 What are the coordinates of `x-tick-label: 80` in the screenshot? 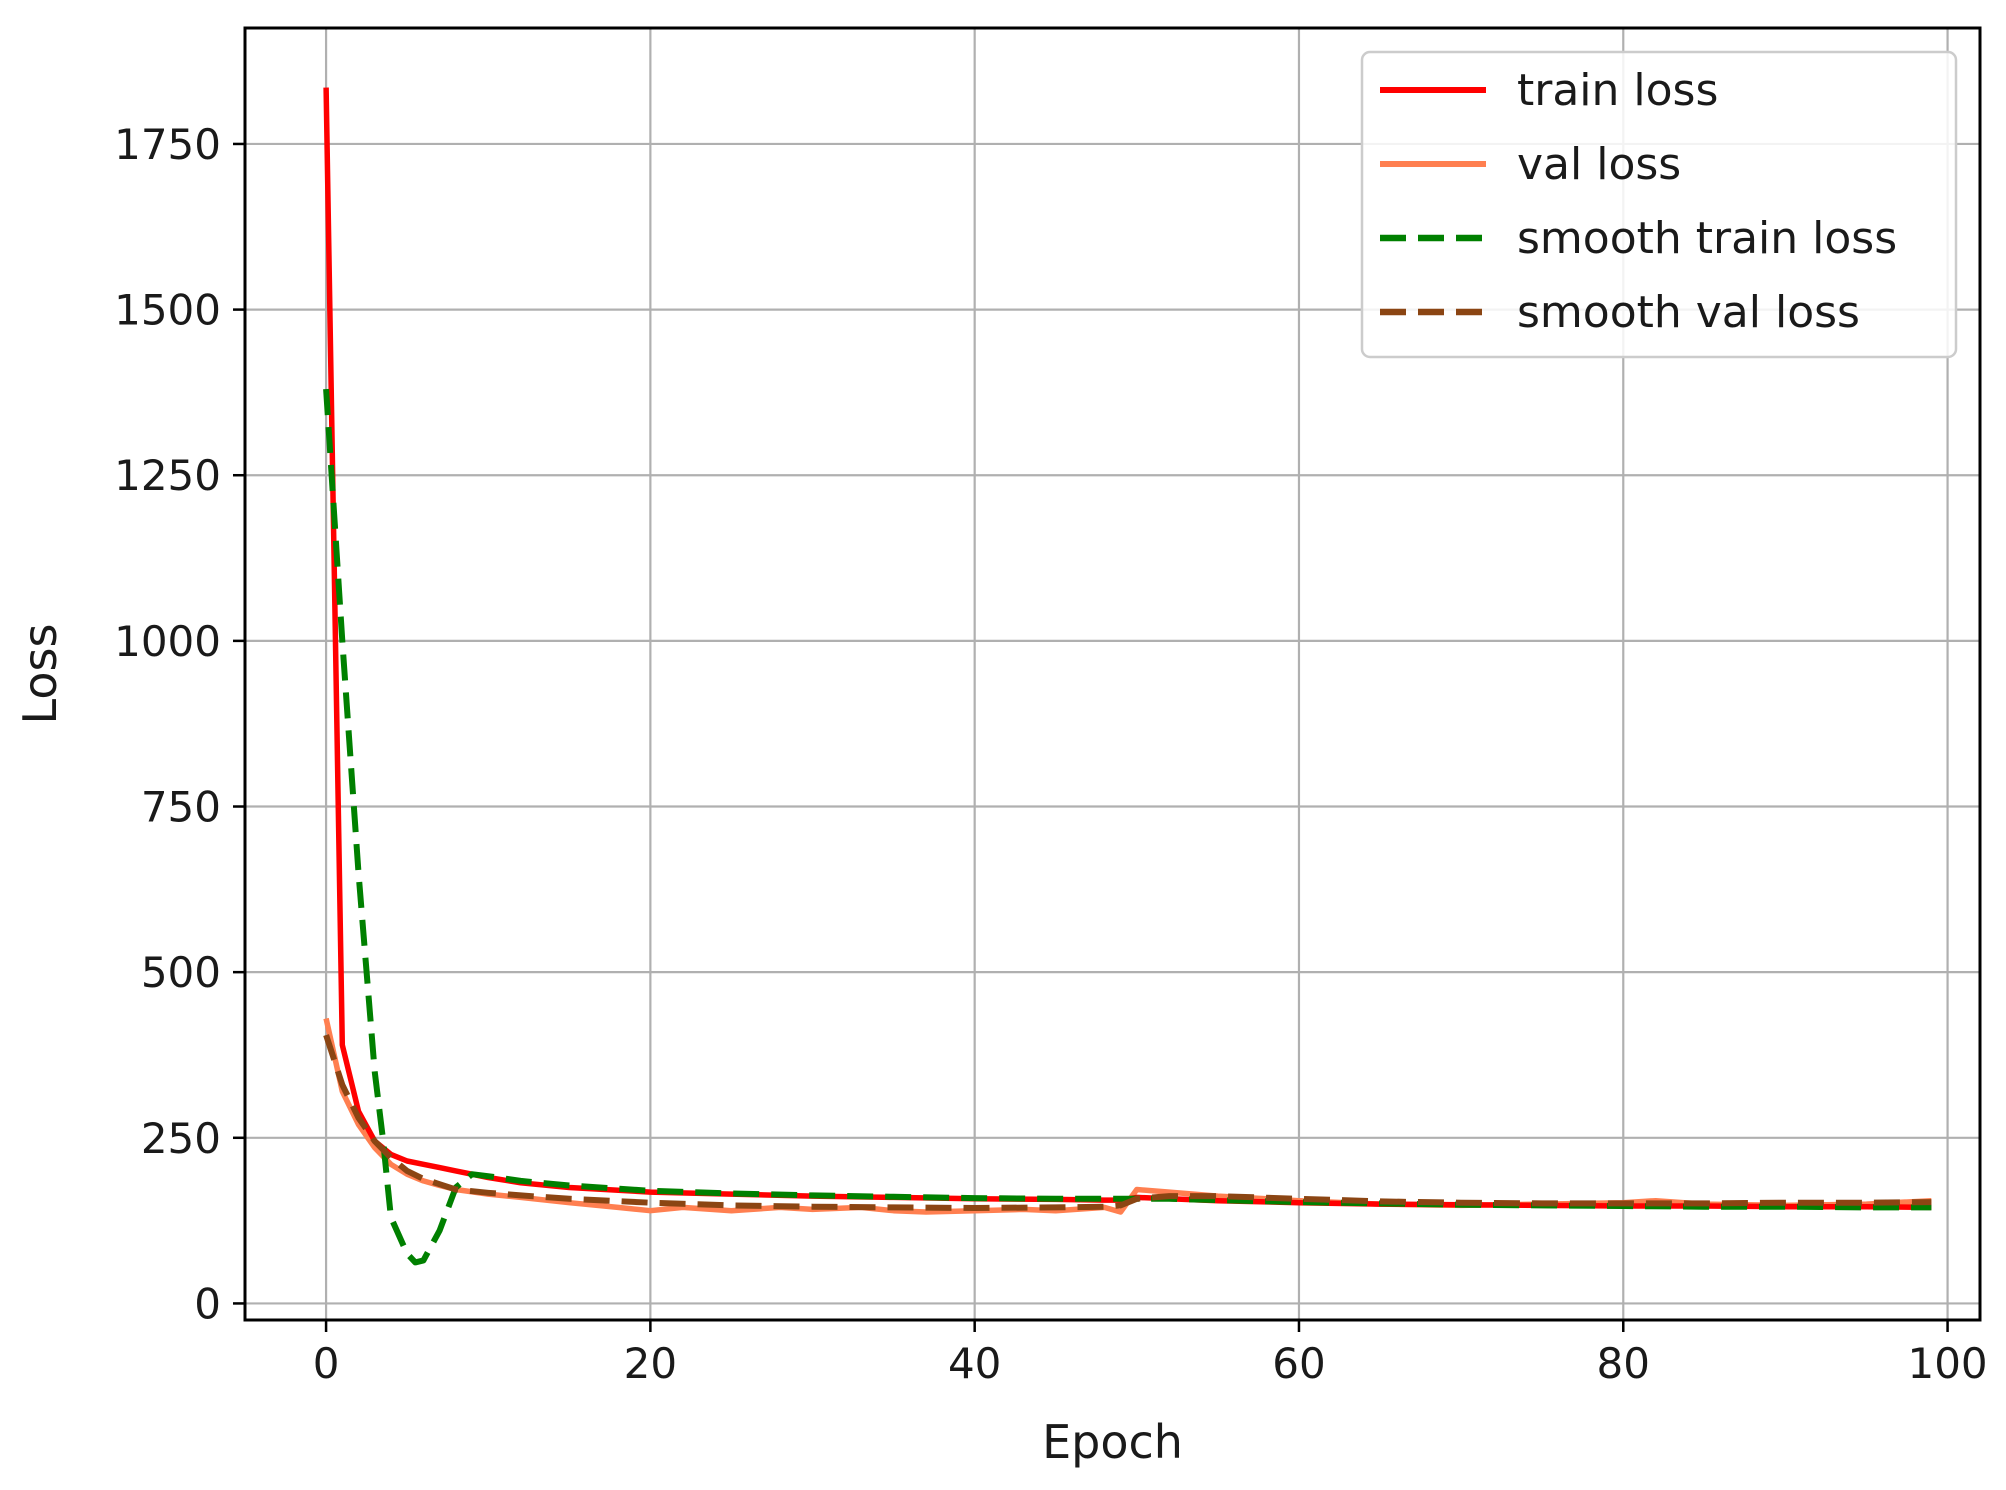 It's located at (1623, 1363).